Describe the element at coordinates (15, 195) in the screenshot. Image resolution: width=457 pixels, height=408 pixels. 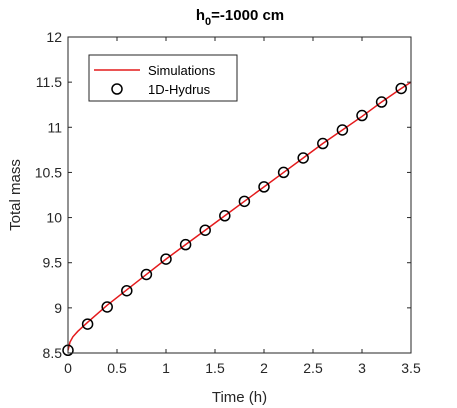
I see `y-axis-label: Total mass` at that location.